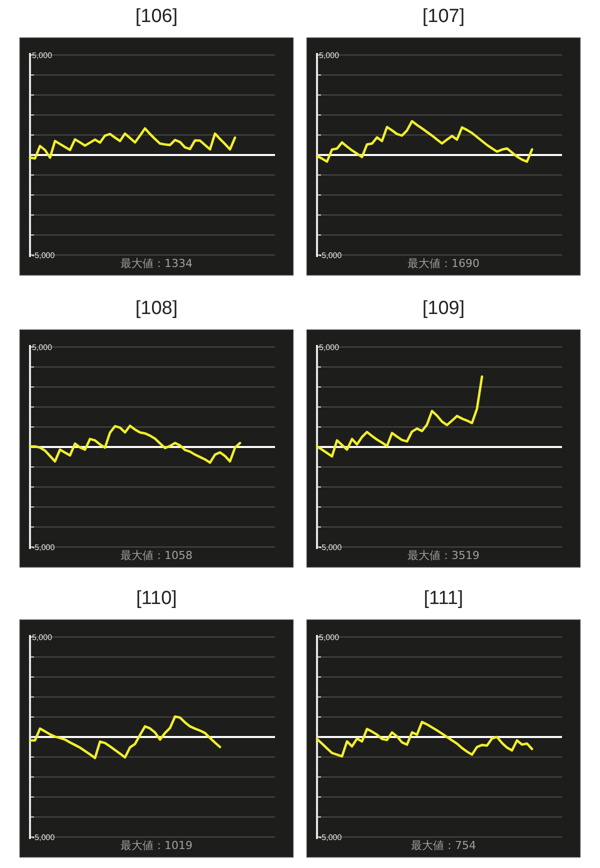  I want to click on chart-title: [110], so click(156, 598).